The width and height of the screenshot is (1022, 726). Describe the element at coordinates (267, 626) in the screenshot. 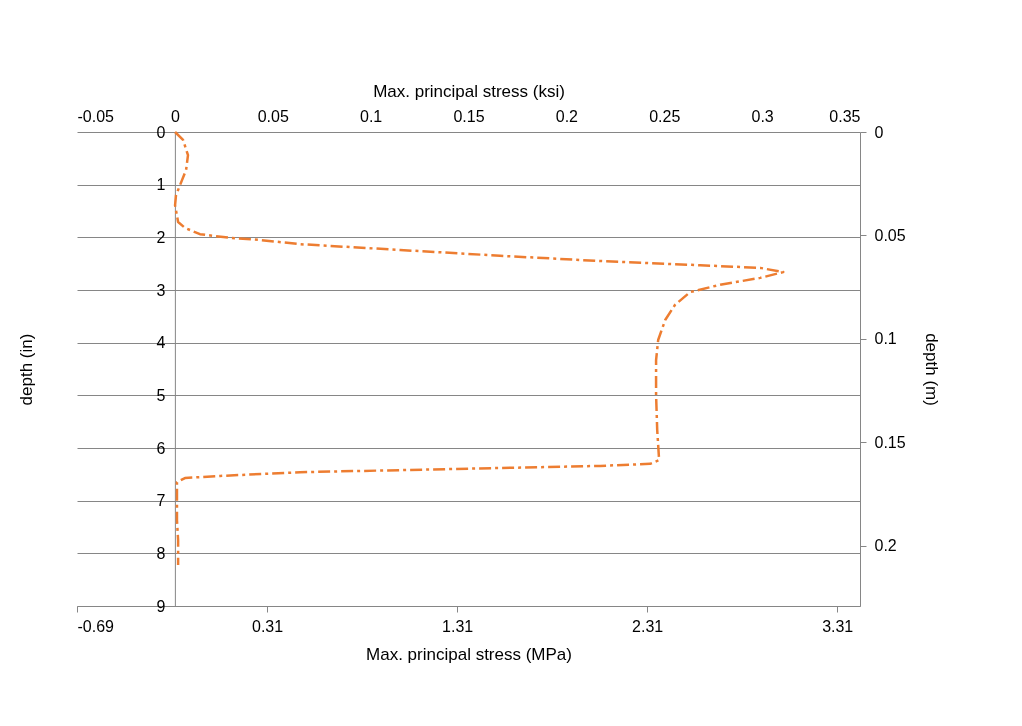

I see `x-tick-label: 0.31` at that location.